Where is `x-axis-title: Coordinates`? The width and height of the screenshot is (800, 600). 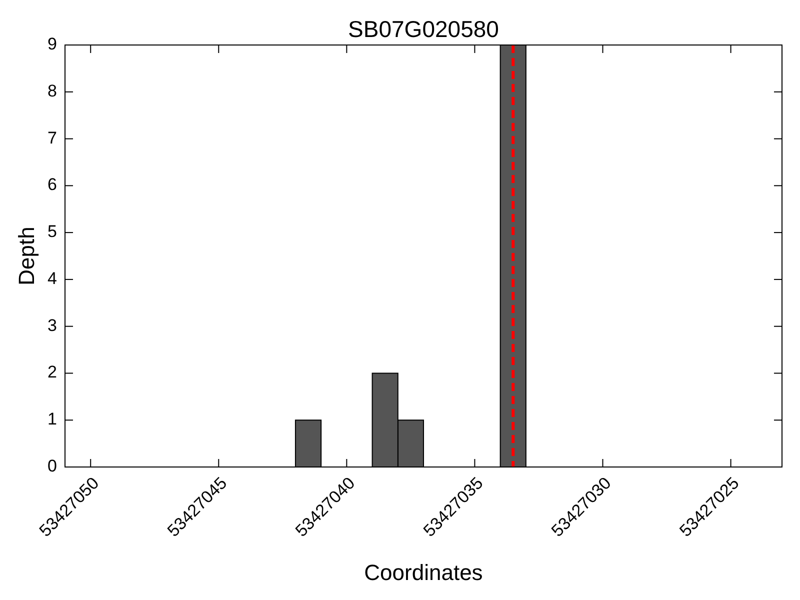 x-axis-title: Coordinates is located at coordinates (423, 572).